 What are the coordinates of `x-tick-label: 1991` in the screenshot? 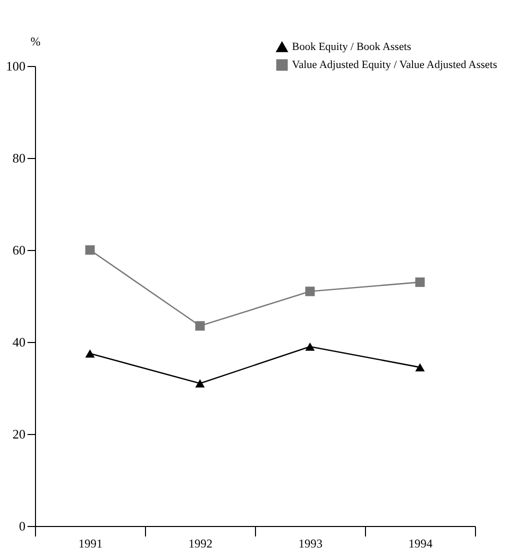 It's located at (90, 543).